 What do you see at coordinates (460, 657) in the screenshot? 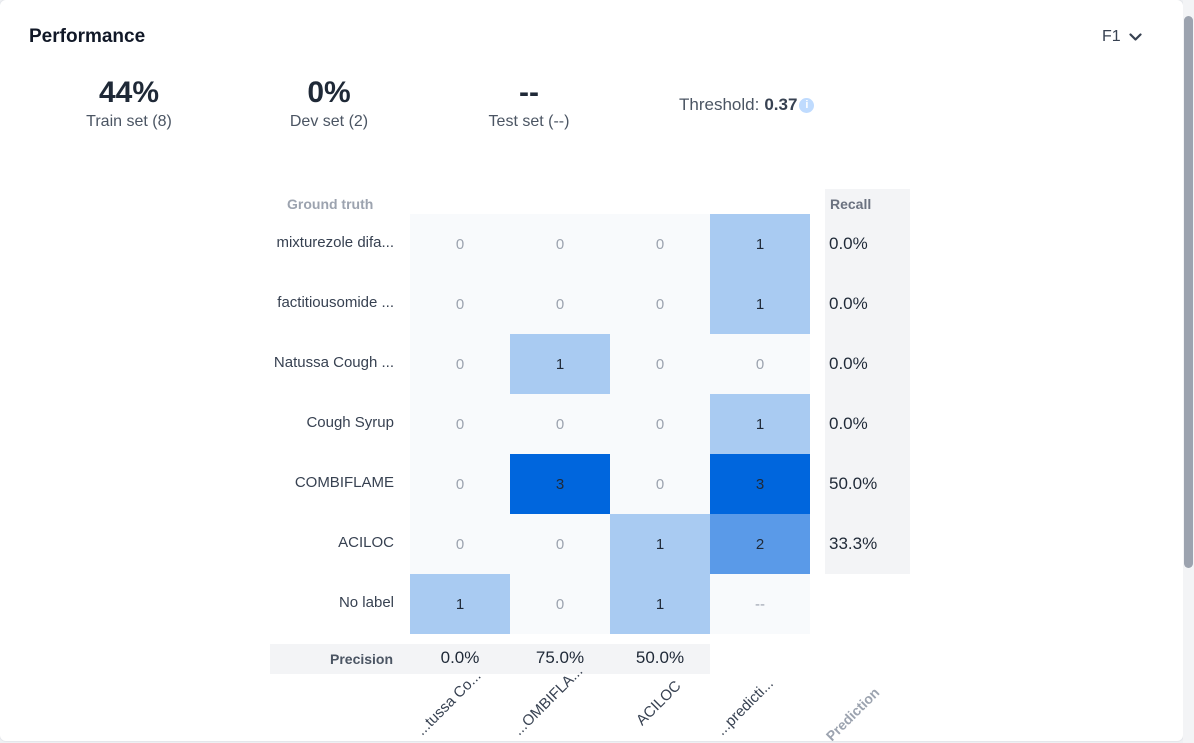
I see `precision-value: 0.0%` at bounding box center [460, 657].